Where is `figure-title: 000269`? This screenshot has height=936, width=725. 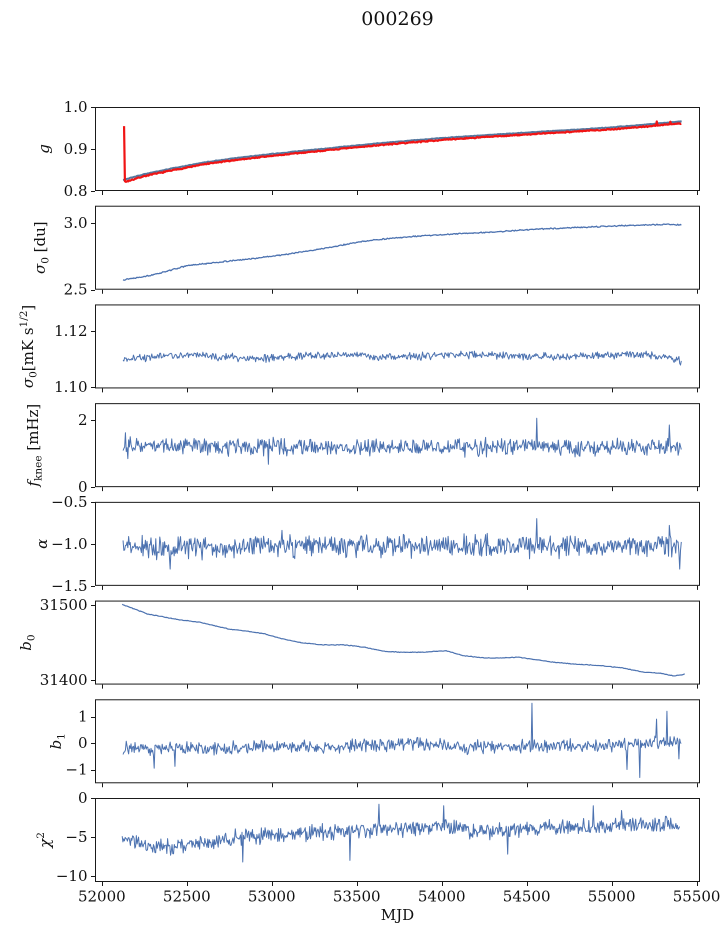 figure-title: 000269 is located at coordinates (397, 19).